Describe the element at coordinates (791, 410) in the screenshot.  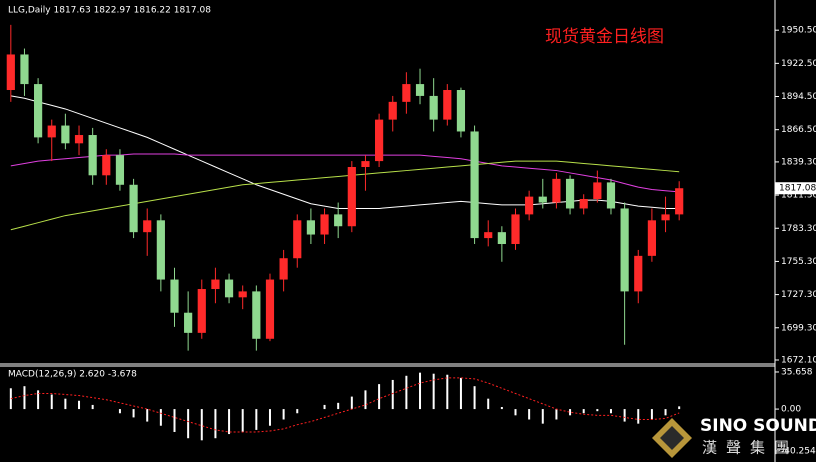
I see `y-tick-label: 0.00` at that location.